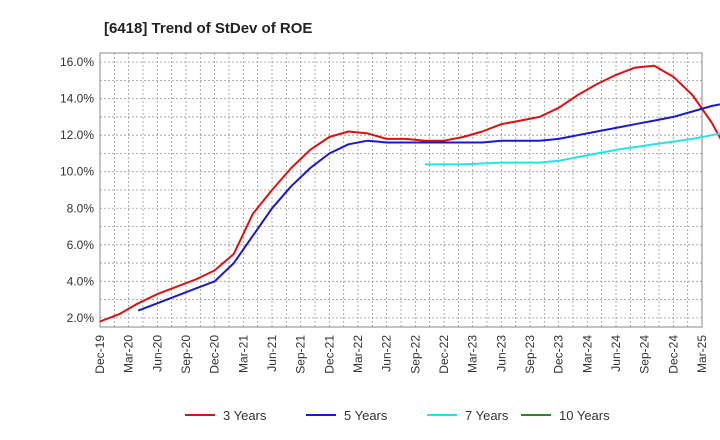 The image size is (720, 440). I want to click on y-tick-label: 6.0%, so click(81, 245).